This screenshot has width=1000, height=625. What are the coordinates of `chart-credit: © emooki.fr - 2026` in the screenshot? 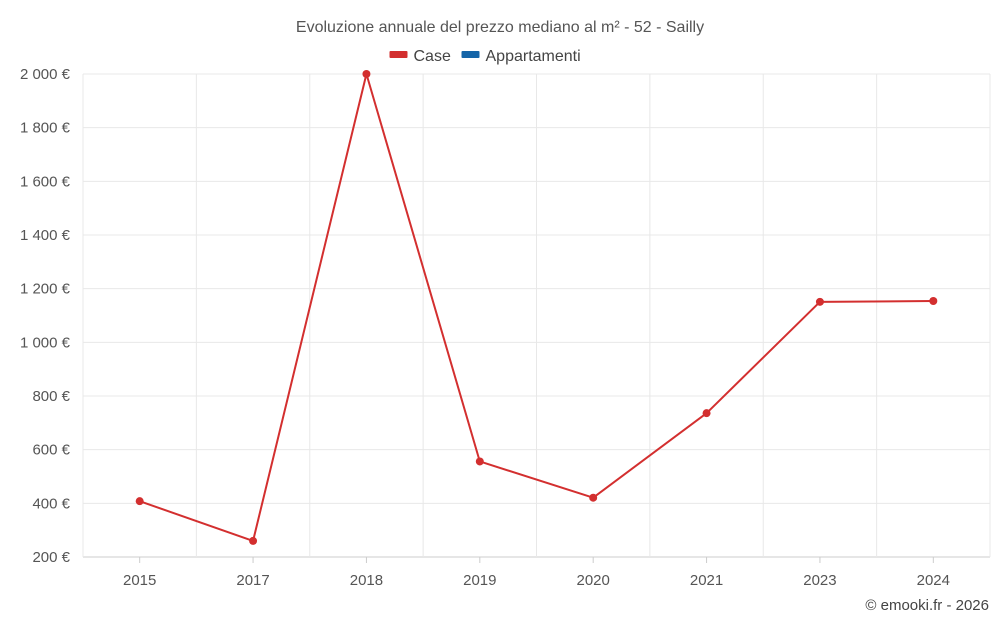 It's located at (927, 605).